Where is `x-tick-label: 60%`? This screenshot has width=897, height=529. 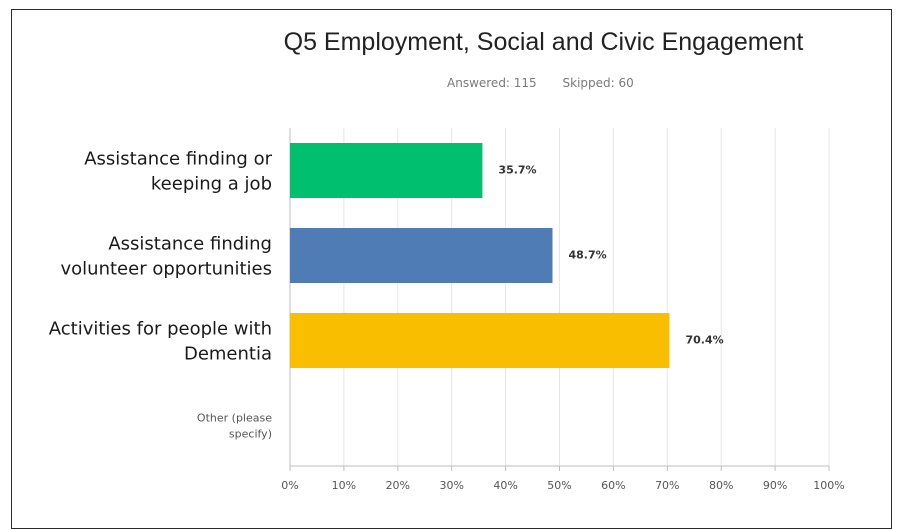 x-tick-label: 60% is located at coordinates (613, 485).